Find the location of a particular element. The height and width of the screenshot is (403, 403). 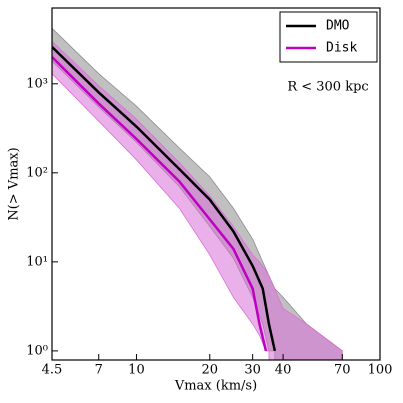

annotation: R < 300 kpc is located at coordinates (327, 87).